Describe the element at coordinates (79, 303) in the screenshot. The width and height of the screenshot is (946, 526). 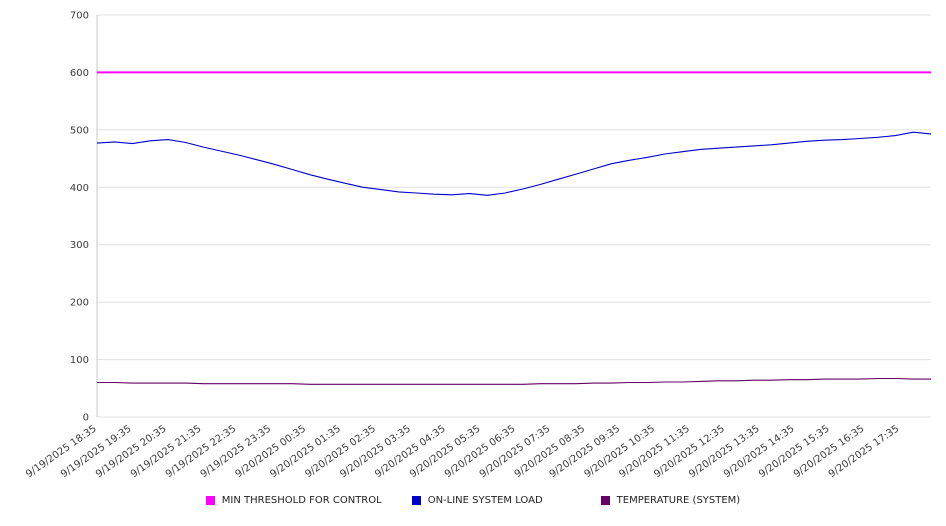
I see `y-tick-label: 200` at that location.